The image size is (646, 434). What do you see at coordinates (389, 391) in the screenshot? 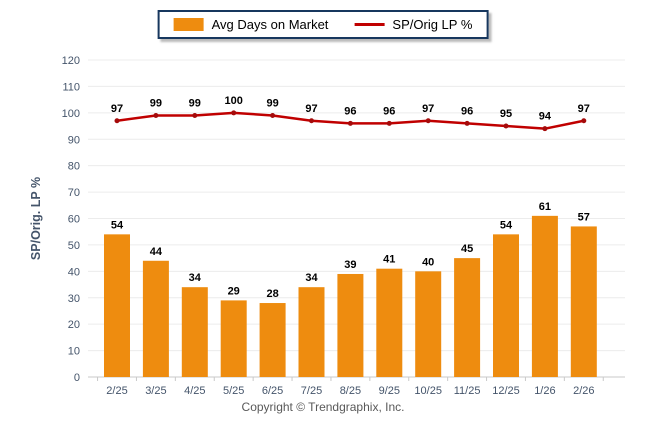
I see `x-tick-label: 9/25` at bounding box center [389, 391].